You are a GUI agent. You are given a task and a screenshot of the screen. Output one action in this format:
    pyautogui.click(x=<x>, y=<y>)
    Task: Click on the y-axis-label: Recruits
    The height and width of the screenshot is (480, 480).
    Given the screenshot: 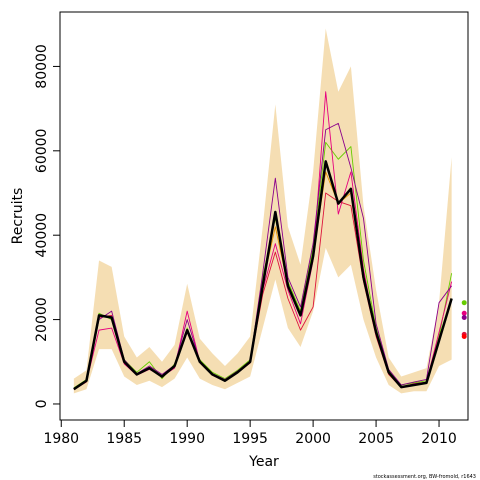 What is the action you would take?
    pyautogui.click(x=18, y=216)
    